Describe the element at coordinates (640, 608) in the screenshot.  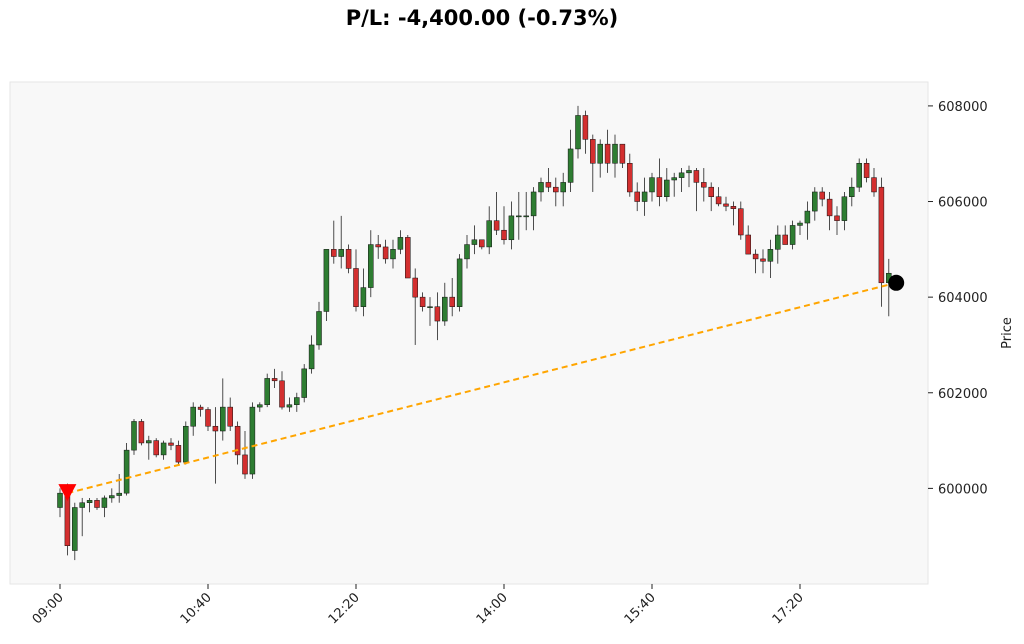
I see `x-tick-label: 15:40` at that location.